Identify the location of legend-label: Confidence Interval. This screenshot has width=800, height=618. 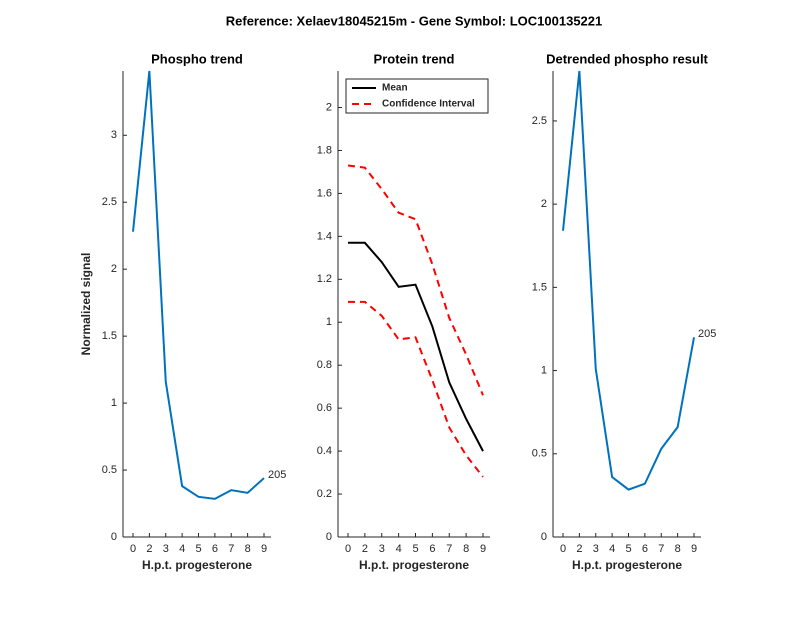
(428, 104).